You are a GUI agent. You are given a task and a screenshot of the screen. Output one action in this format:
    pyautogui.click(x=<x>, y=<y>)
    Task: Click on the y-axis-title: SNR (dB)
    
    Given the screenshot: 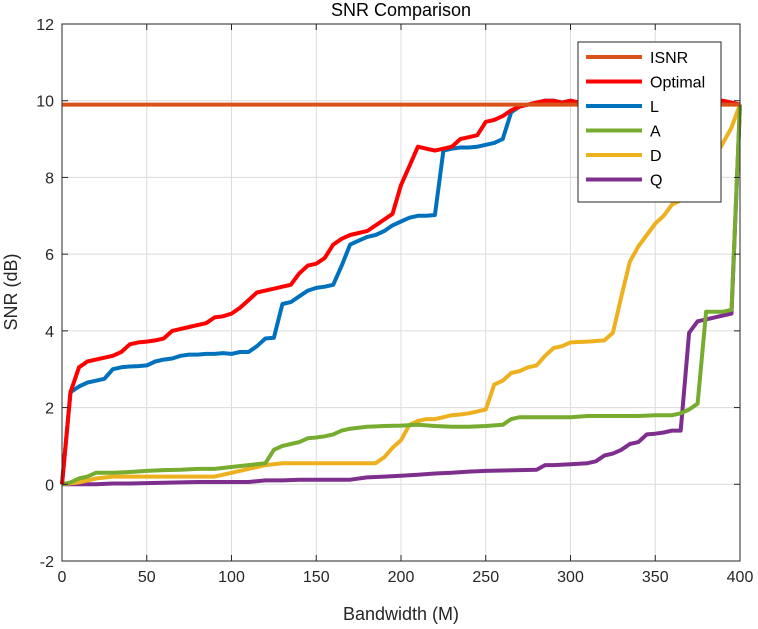 What is the action you would take?
    pyautogui.click(x=11, y=291)
    